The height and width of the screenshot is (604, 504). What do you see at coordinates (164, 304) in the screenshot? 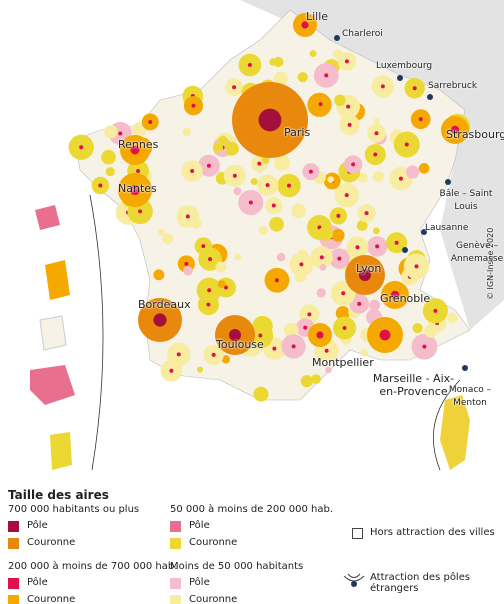
I see `city-label: Bordeaux` at bounding box center [164, 304].